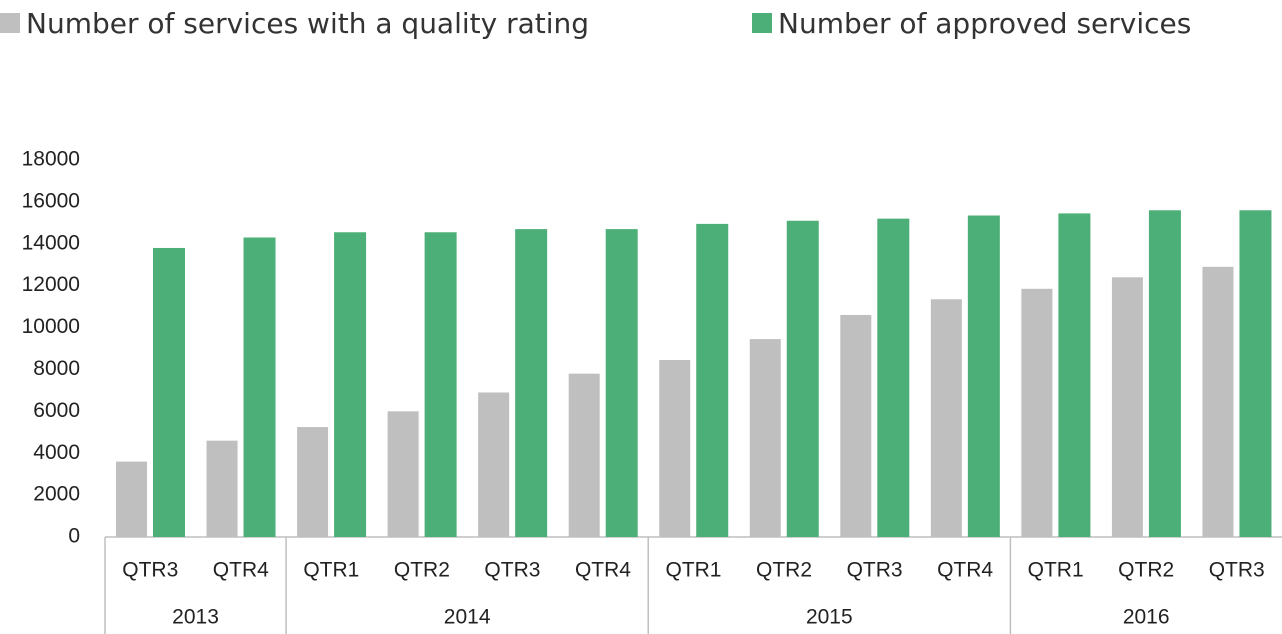  I want to click on x-group-label: 2015, so click(829, 617).